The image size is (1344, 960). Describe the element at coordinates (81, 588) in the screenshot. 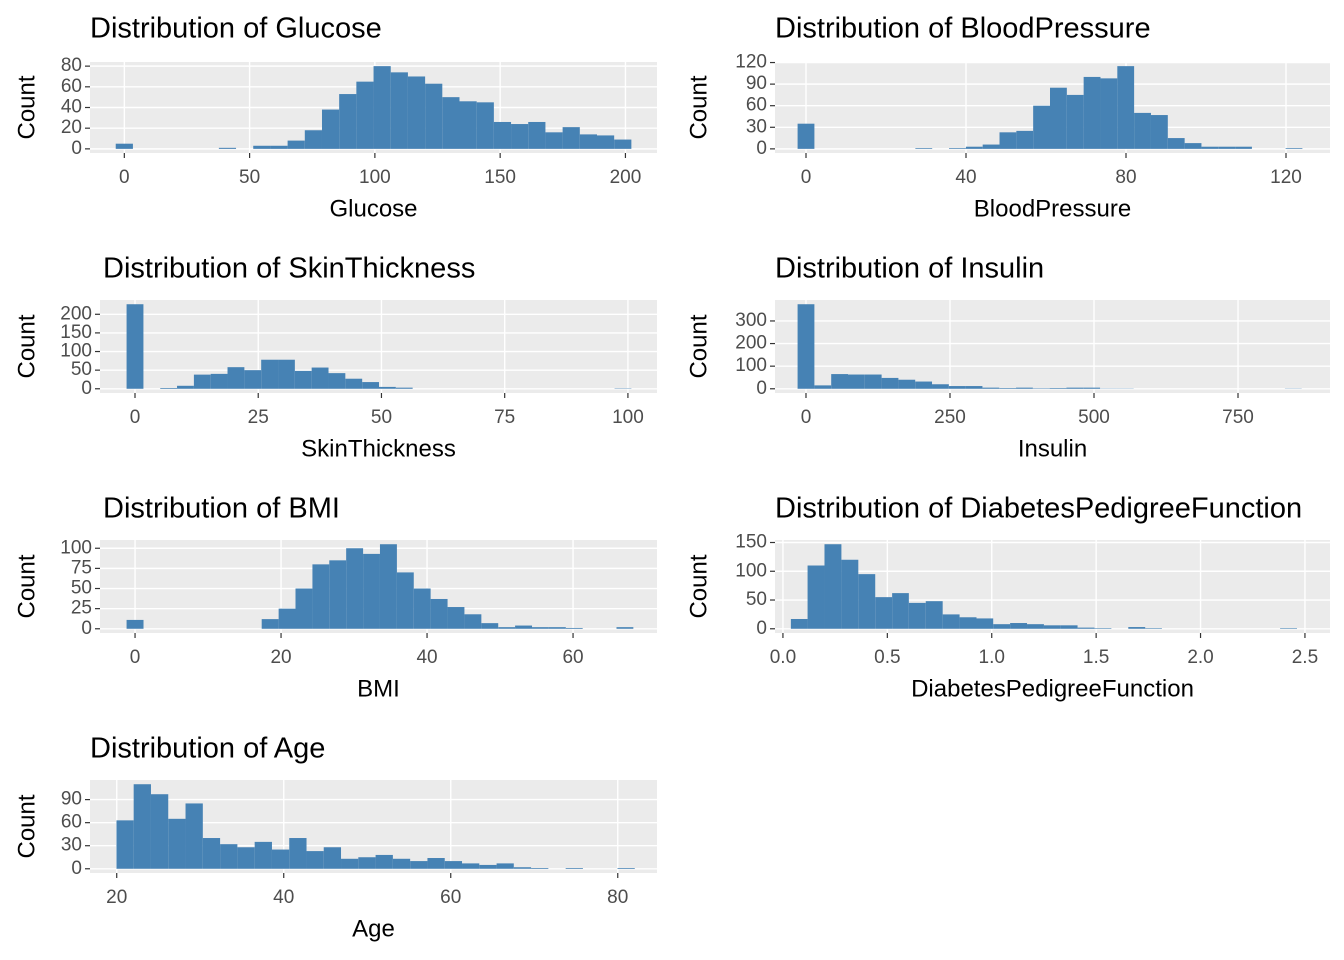

I see `y-tick-label: 50` at that location.